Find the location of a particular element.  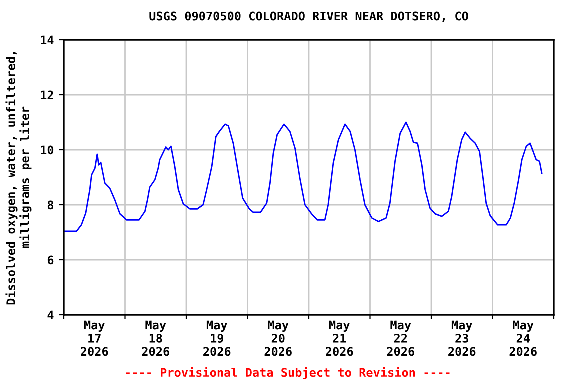

x-tick-label: May 18 2026 is located at coordinates (156, 338).